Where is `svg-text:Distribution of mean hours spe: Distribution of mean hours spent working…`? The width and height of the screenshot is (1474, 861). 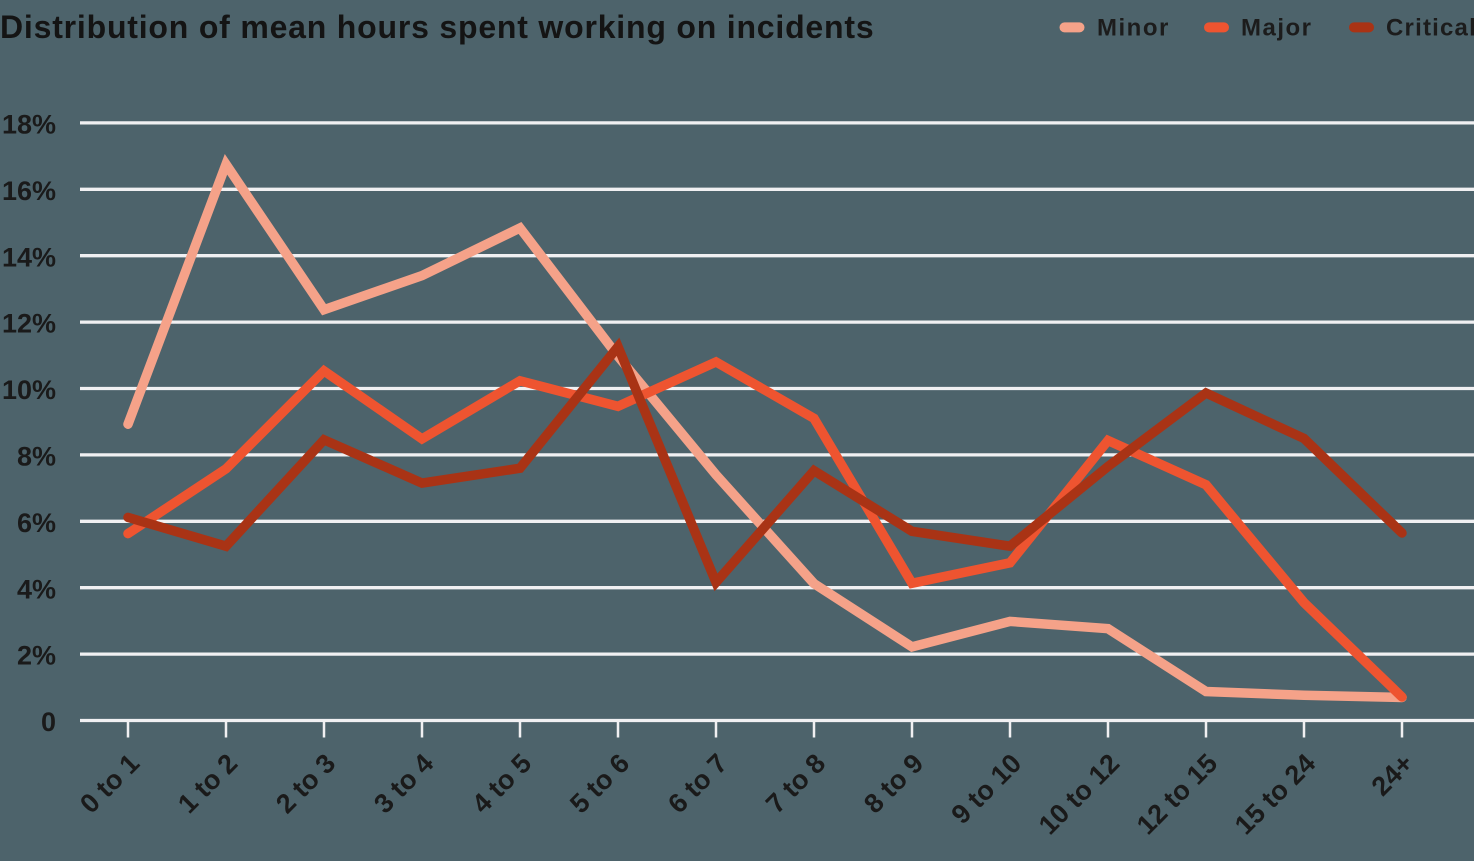
svg-text:Distribution of mean hours spe: Distribution of mean hours spent working… is located at coordinates (437, 27).